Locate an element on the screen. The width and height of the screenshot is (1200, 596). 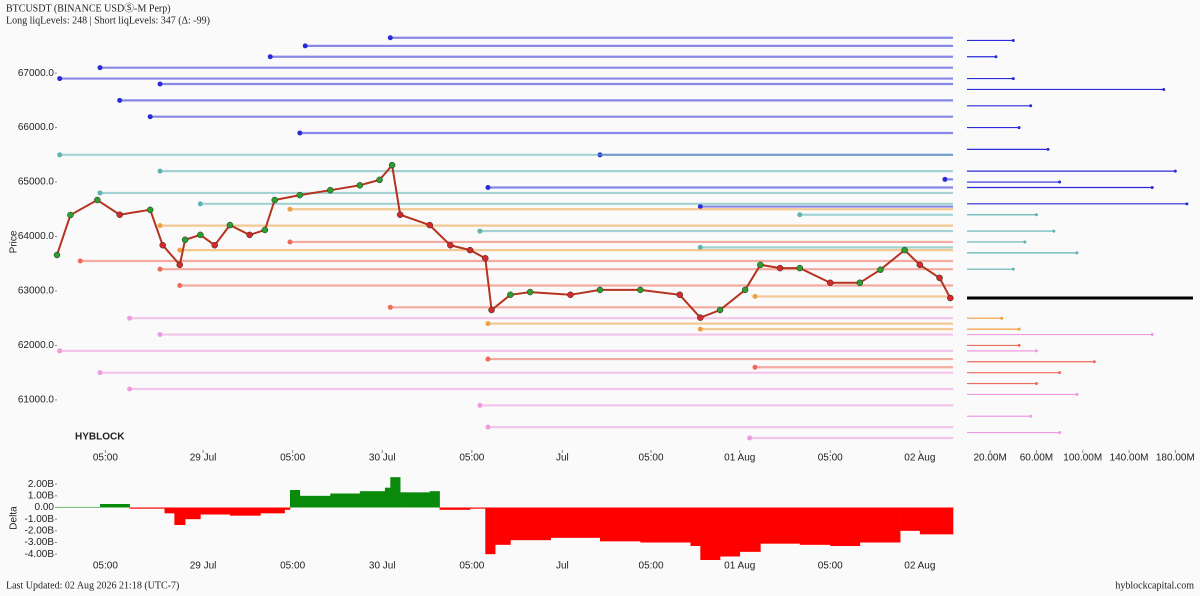
y-tick-label: 2.00B is located at coordinates (41, 484).